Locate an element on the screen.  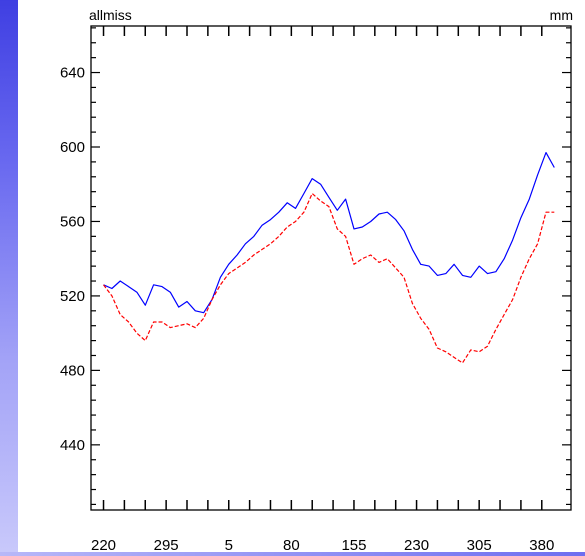
y-tick-label: 560 is located at coordinates (72, 221).